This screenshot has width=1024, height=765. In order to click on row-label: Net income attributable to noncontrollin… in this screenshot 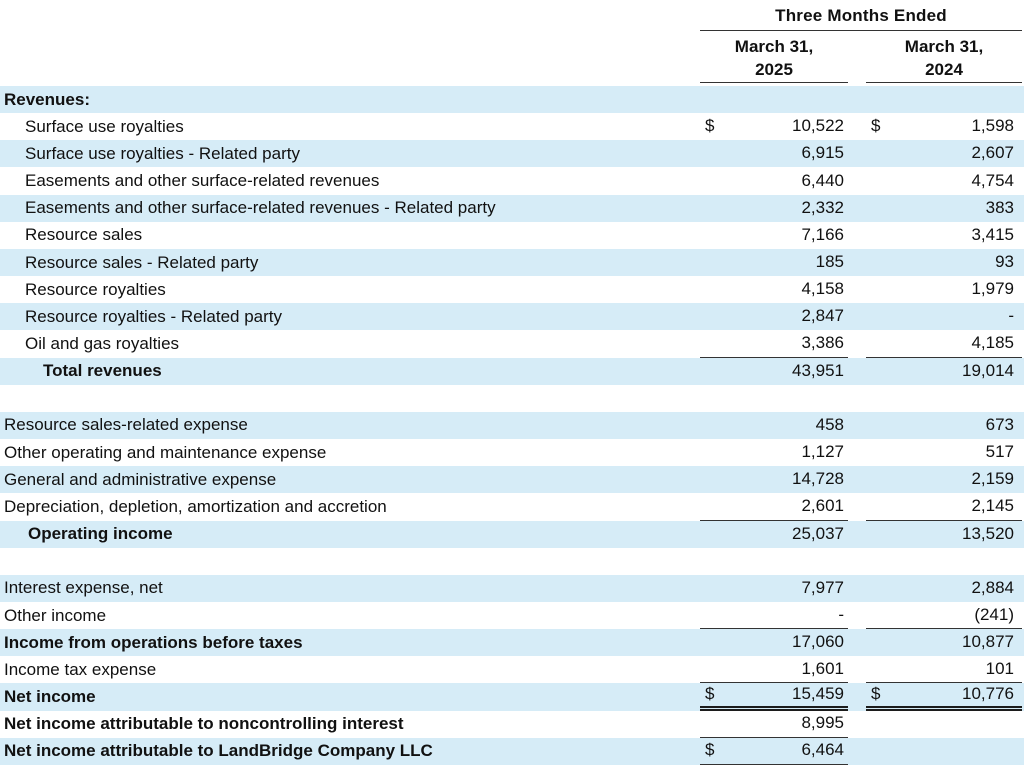, I will do `click(204, 724)`.